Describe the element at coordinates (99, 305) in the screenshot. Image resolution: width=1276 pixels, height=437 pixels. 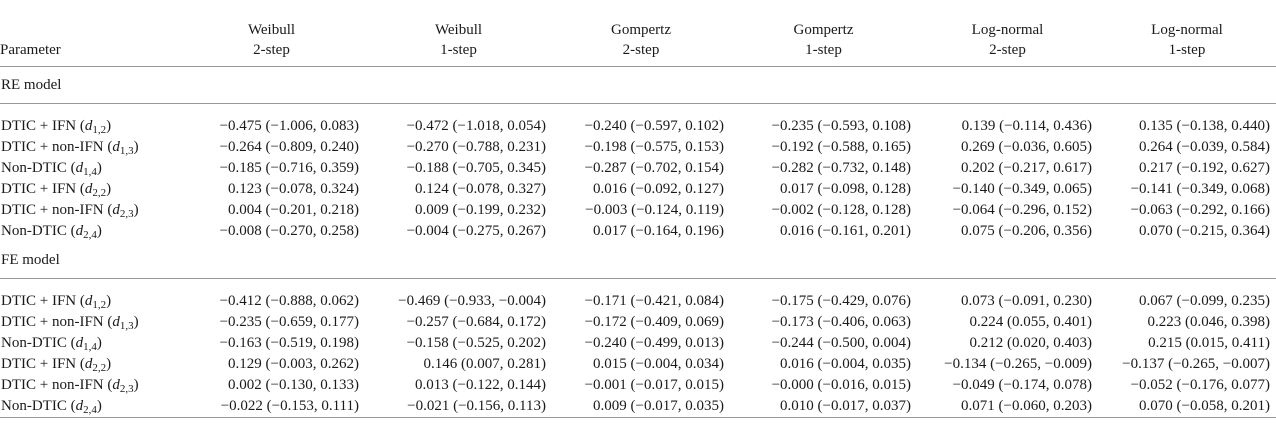
I see `parameter-subscript: 1,2` at that location.